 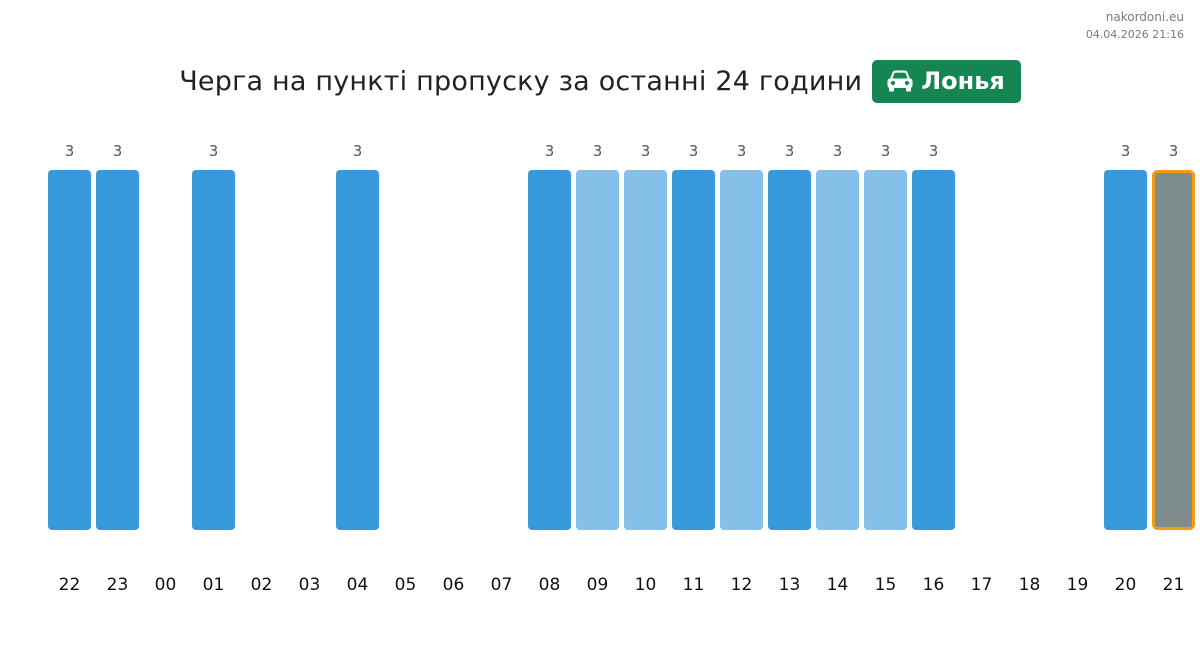 I want to click on tick-label-10: 10, so click(x=646, y=585).